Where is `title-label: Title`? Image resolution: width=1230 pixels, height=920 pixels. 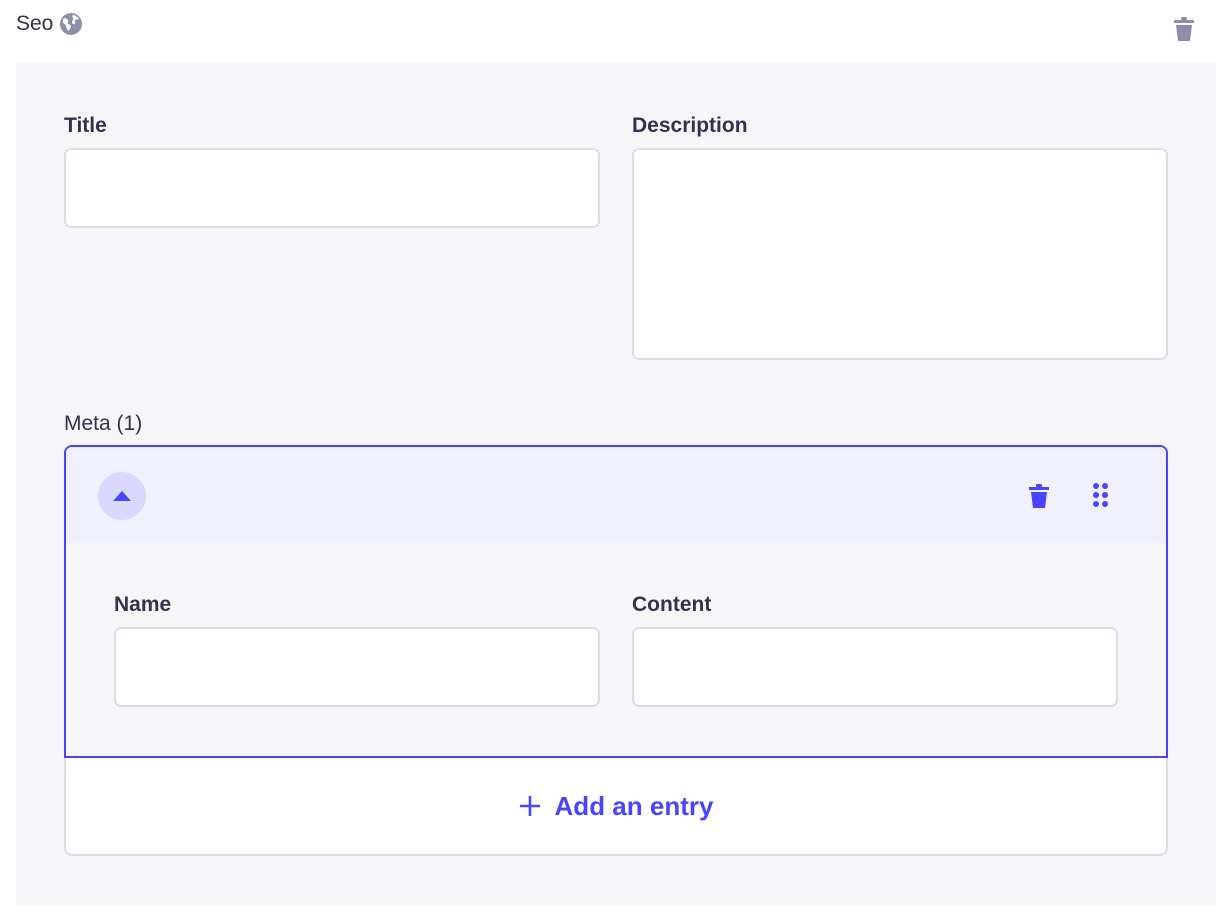
title-label: Title is located at coordinates (85, 125).